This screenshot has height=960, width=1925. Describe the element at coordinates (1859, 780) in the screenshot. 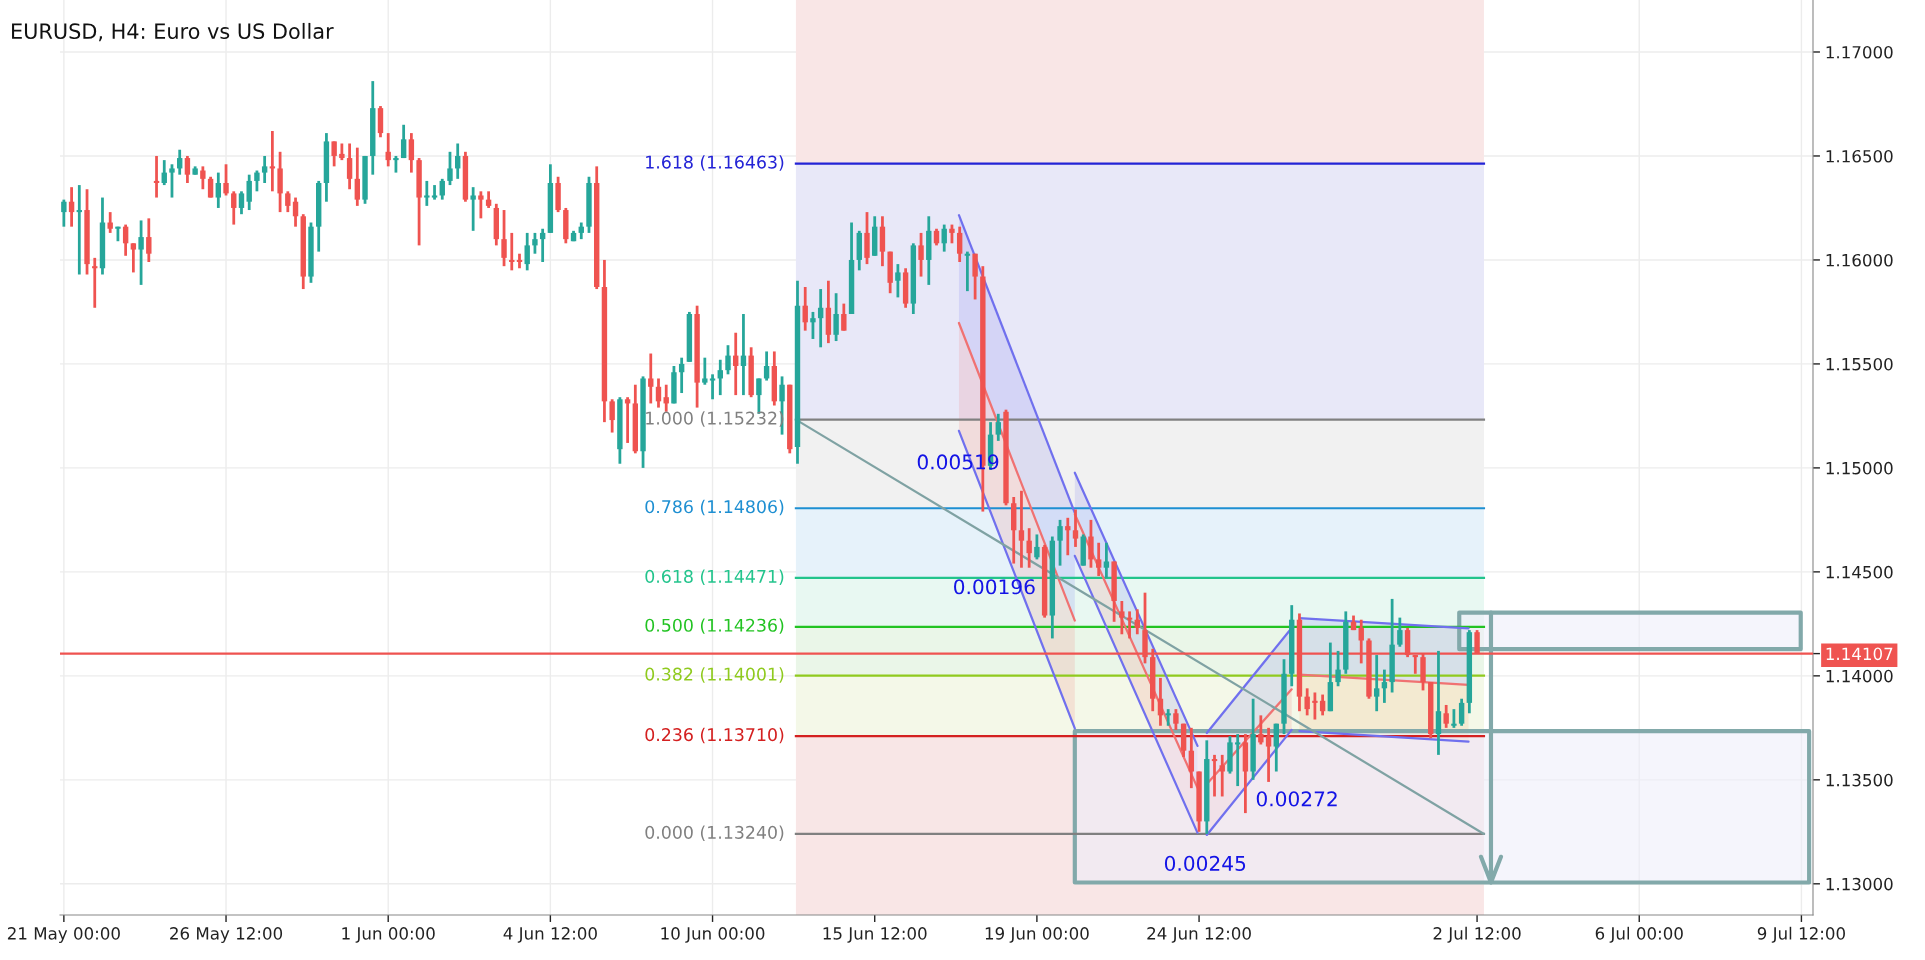

I see `y-tick-label: 1.13500` at that location.